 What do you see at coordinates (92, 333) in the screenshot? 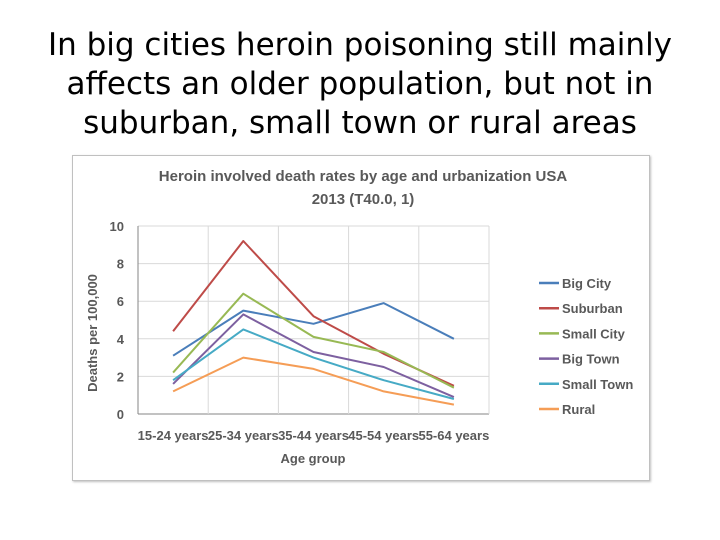
I see `y-axis-title: Deaths per 100,000` at bounding box center [92, 333].